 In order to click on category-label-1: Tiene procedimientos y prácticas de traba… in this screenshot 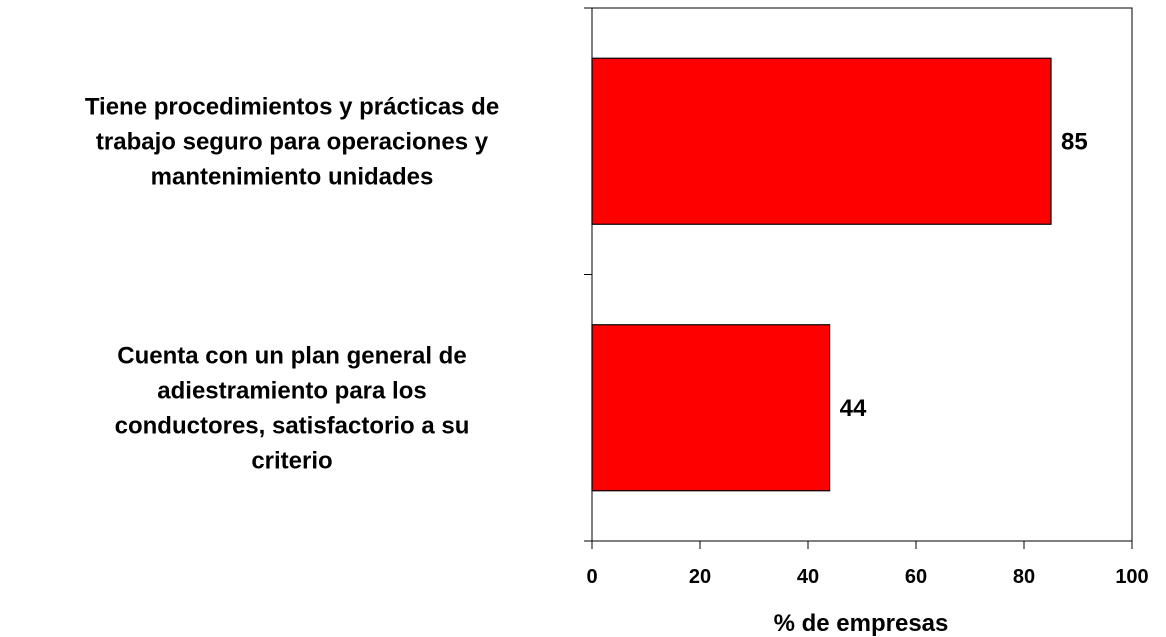, I will do `click(292, 141)`.